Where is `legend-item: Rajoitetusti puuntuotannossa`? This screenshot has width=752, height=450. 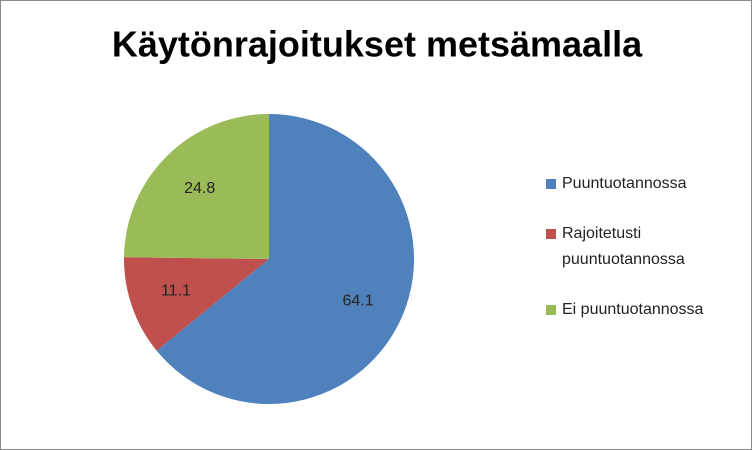
legend-item: Rajoitetusti puuntuotannossa is located at coordinates (641, 247).